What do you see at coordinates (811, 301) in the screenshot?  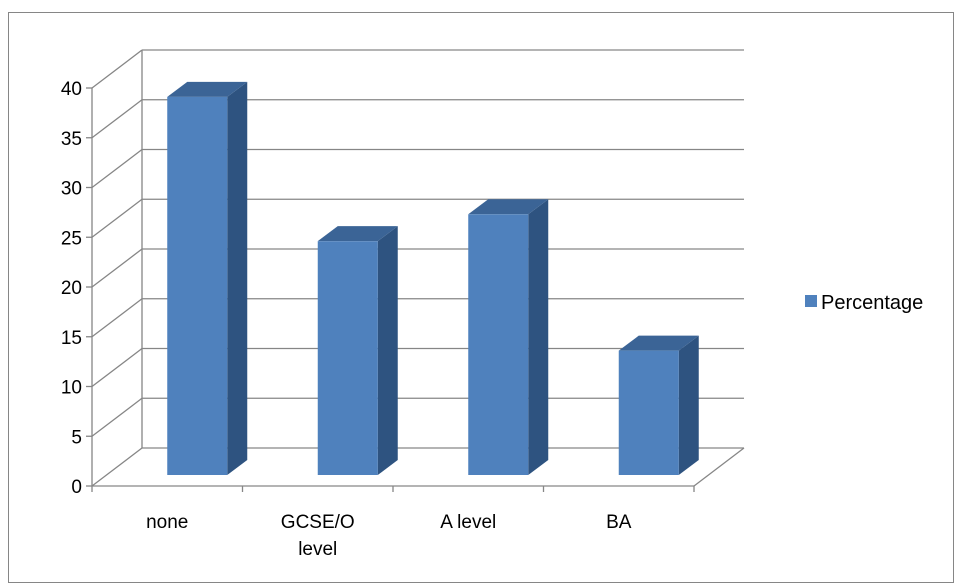 I see `legend-swatch` at bounding box center [811, 301].